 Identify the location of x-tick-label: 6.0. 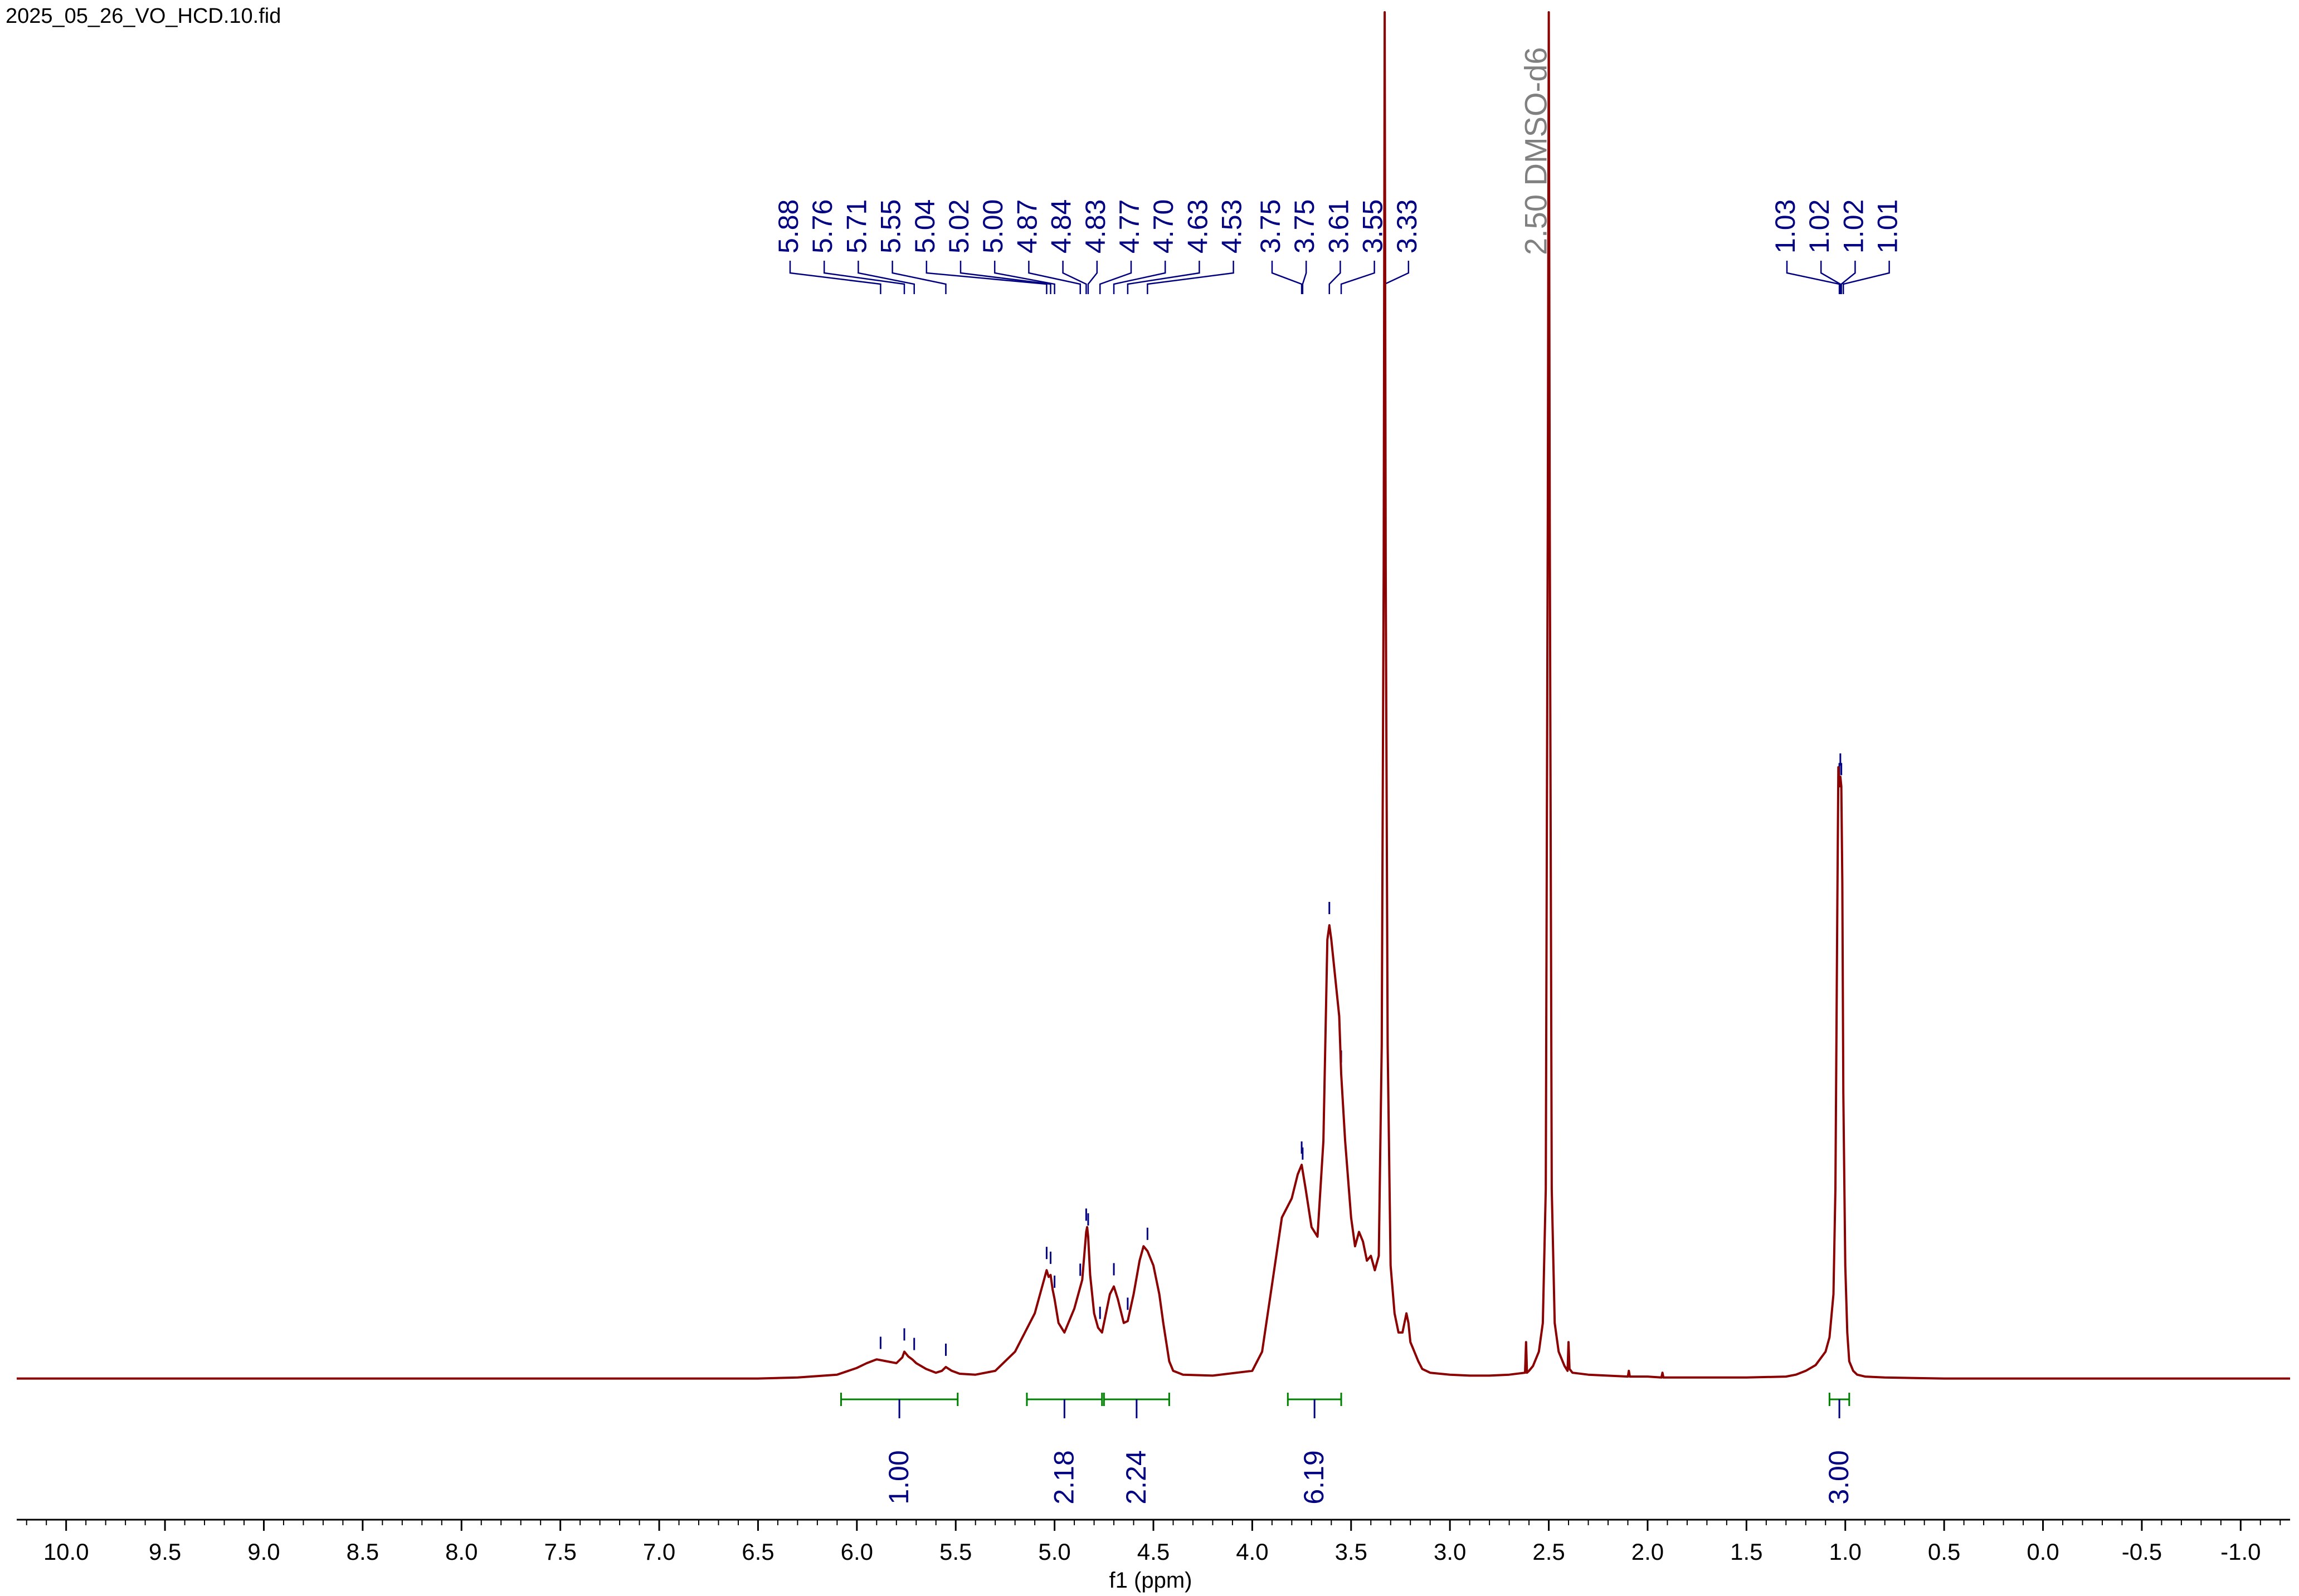
(857, 1552).